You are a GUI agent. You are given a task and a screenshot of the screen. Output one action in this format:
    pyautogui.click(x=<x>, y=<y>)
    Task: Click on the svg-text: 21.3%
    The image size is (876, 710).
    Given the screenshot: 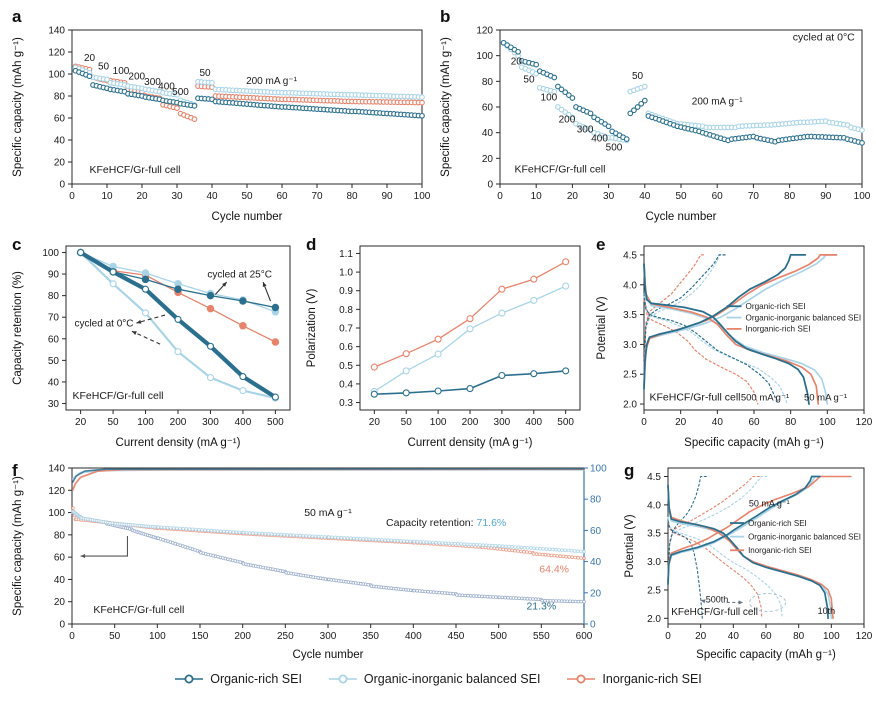 What is the action you would take?
    pyautogui.click(x=541, y=607)
    